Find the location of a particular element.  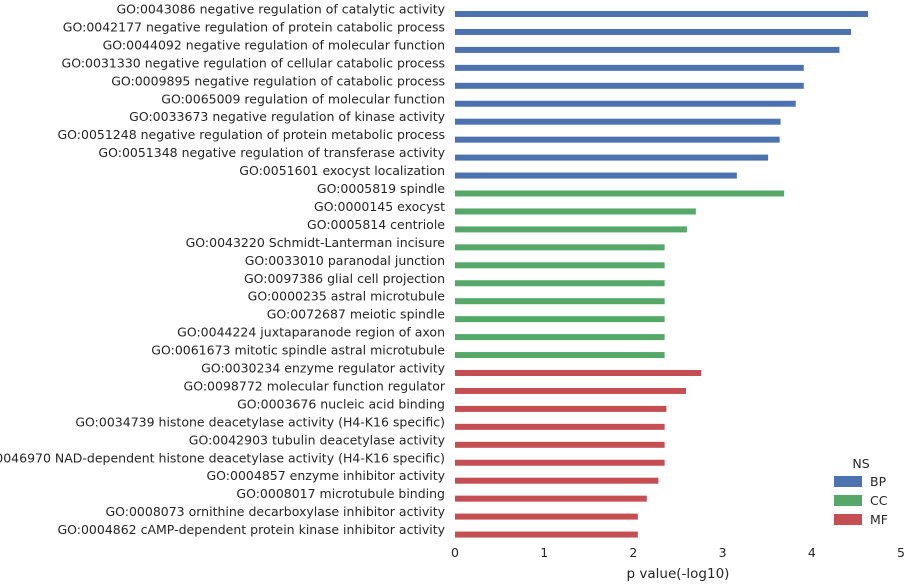

category-label: GO:0005814 centriole is located at coordinates (376, 224).